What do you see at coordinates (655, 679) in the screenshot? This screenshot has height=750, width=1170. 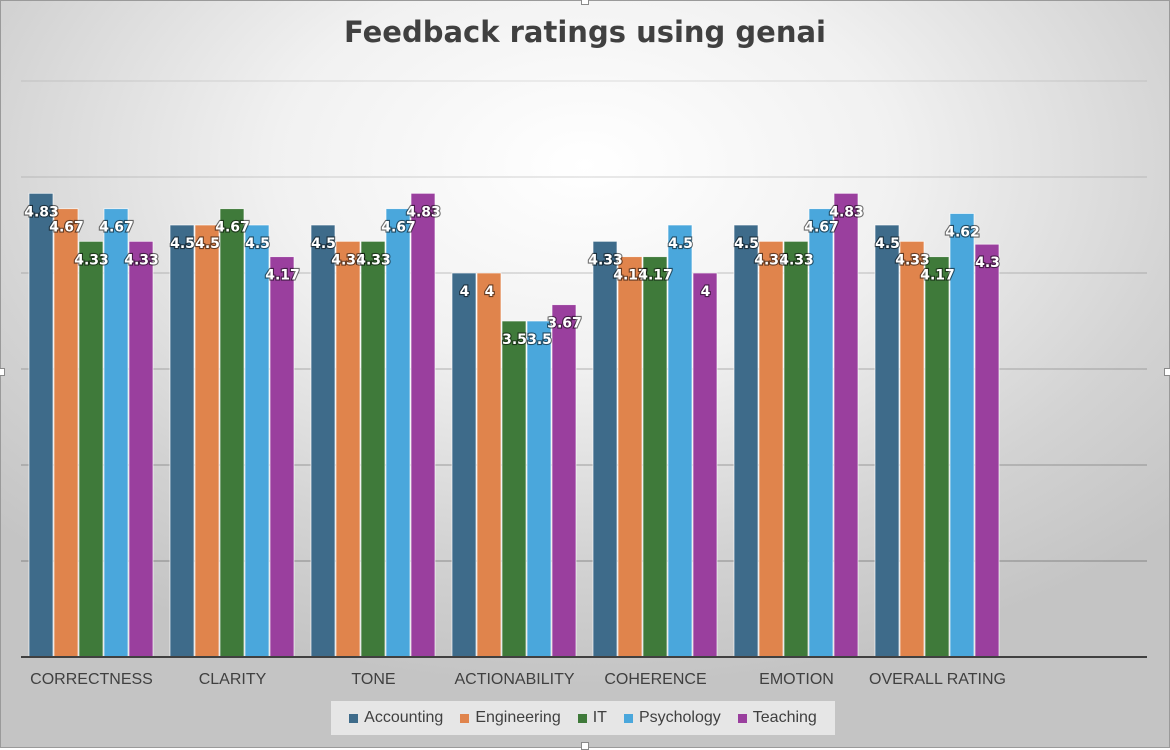 I see `x-tick-label: COHERENCE` at bounding box center [655, 679].